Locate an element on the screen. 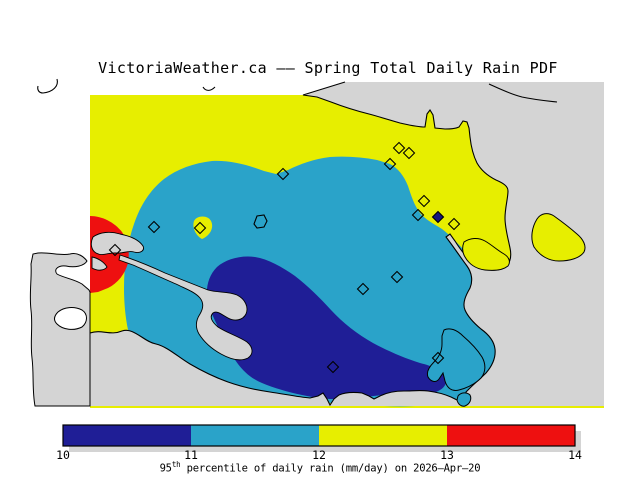  colorbar is located at coordinates (319, 435).